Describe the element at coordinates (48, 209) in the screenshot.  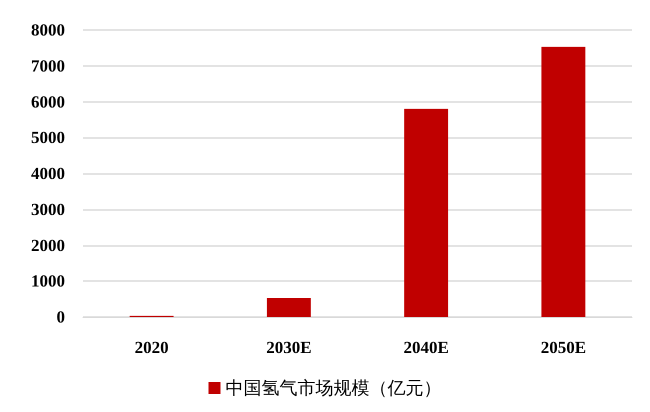
I see `y-tick-label: 3000` at that location.